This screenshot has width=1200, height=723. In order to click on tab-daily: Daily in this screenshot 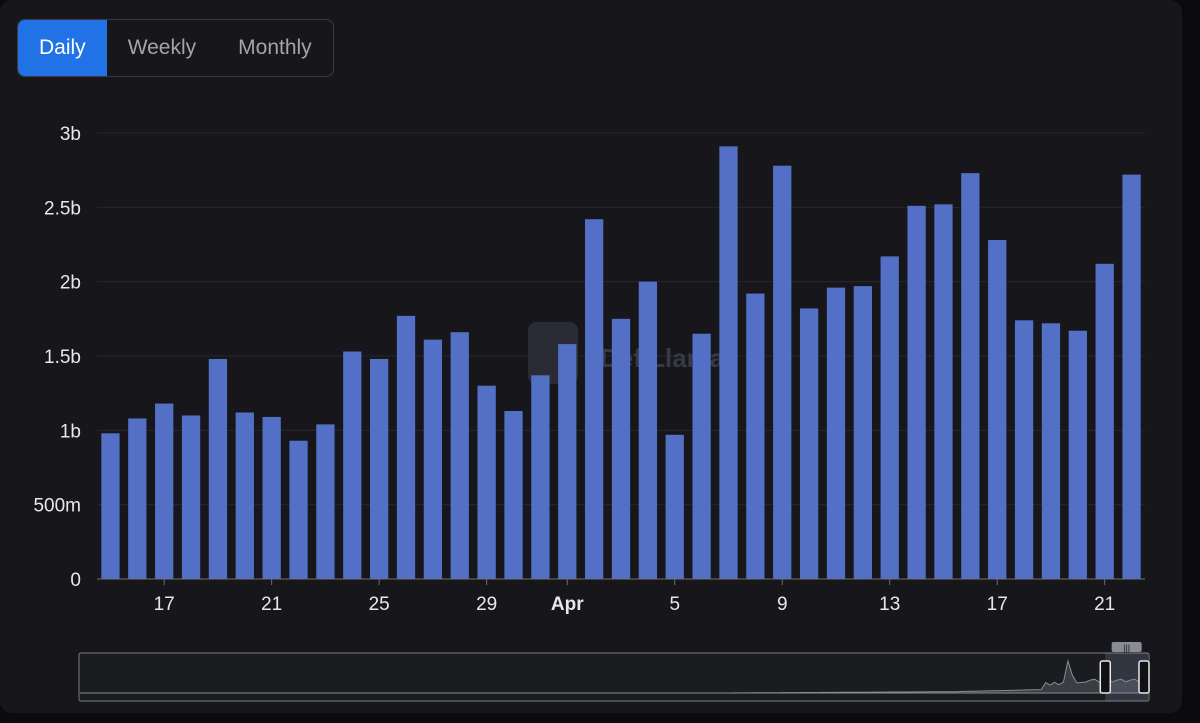, I will do `click(62, 48)`.